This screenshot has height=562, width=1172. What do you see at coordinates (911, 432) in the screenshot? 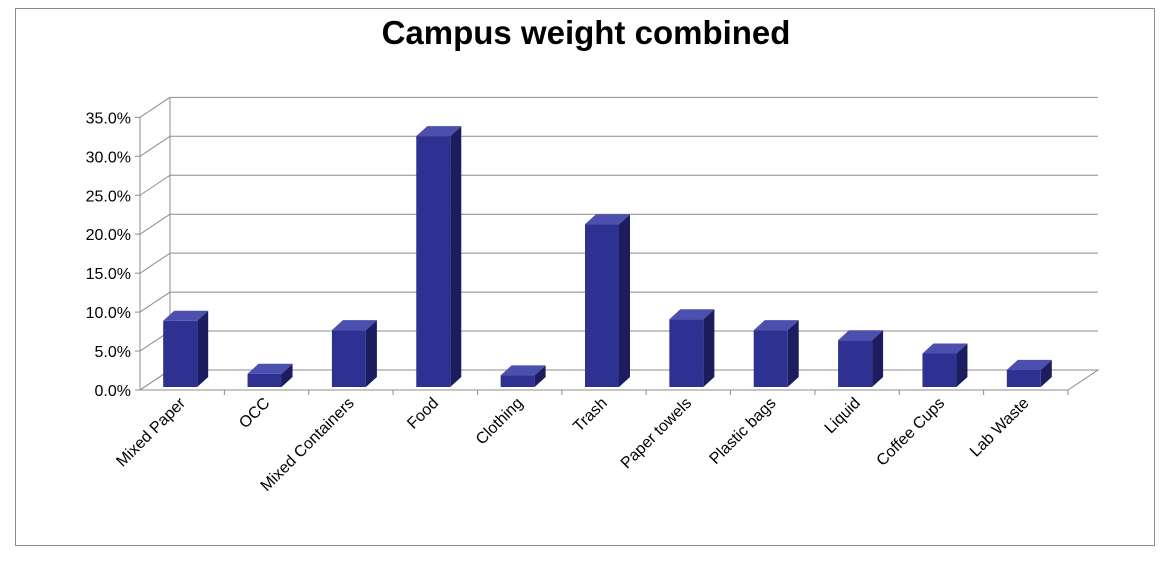
I see `x-tick-label: Coffee Cups` at bounding box center [911, 432].